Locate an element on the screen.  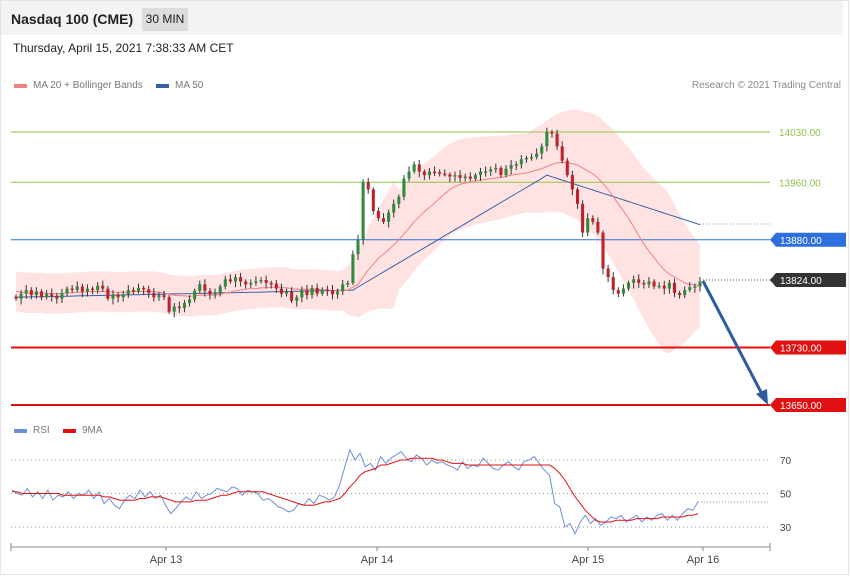
level-tag-2: 13880.00 is located at coordinates (808, 239).